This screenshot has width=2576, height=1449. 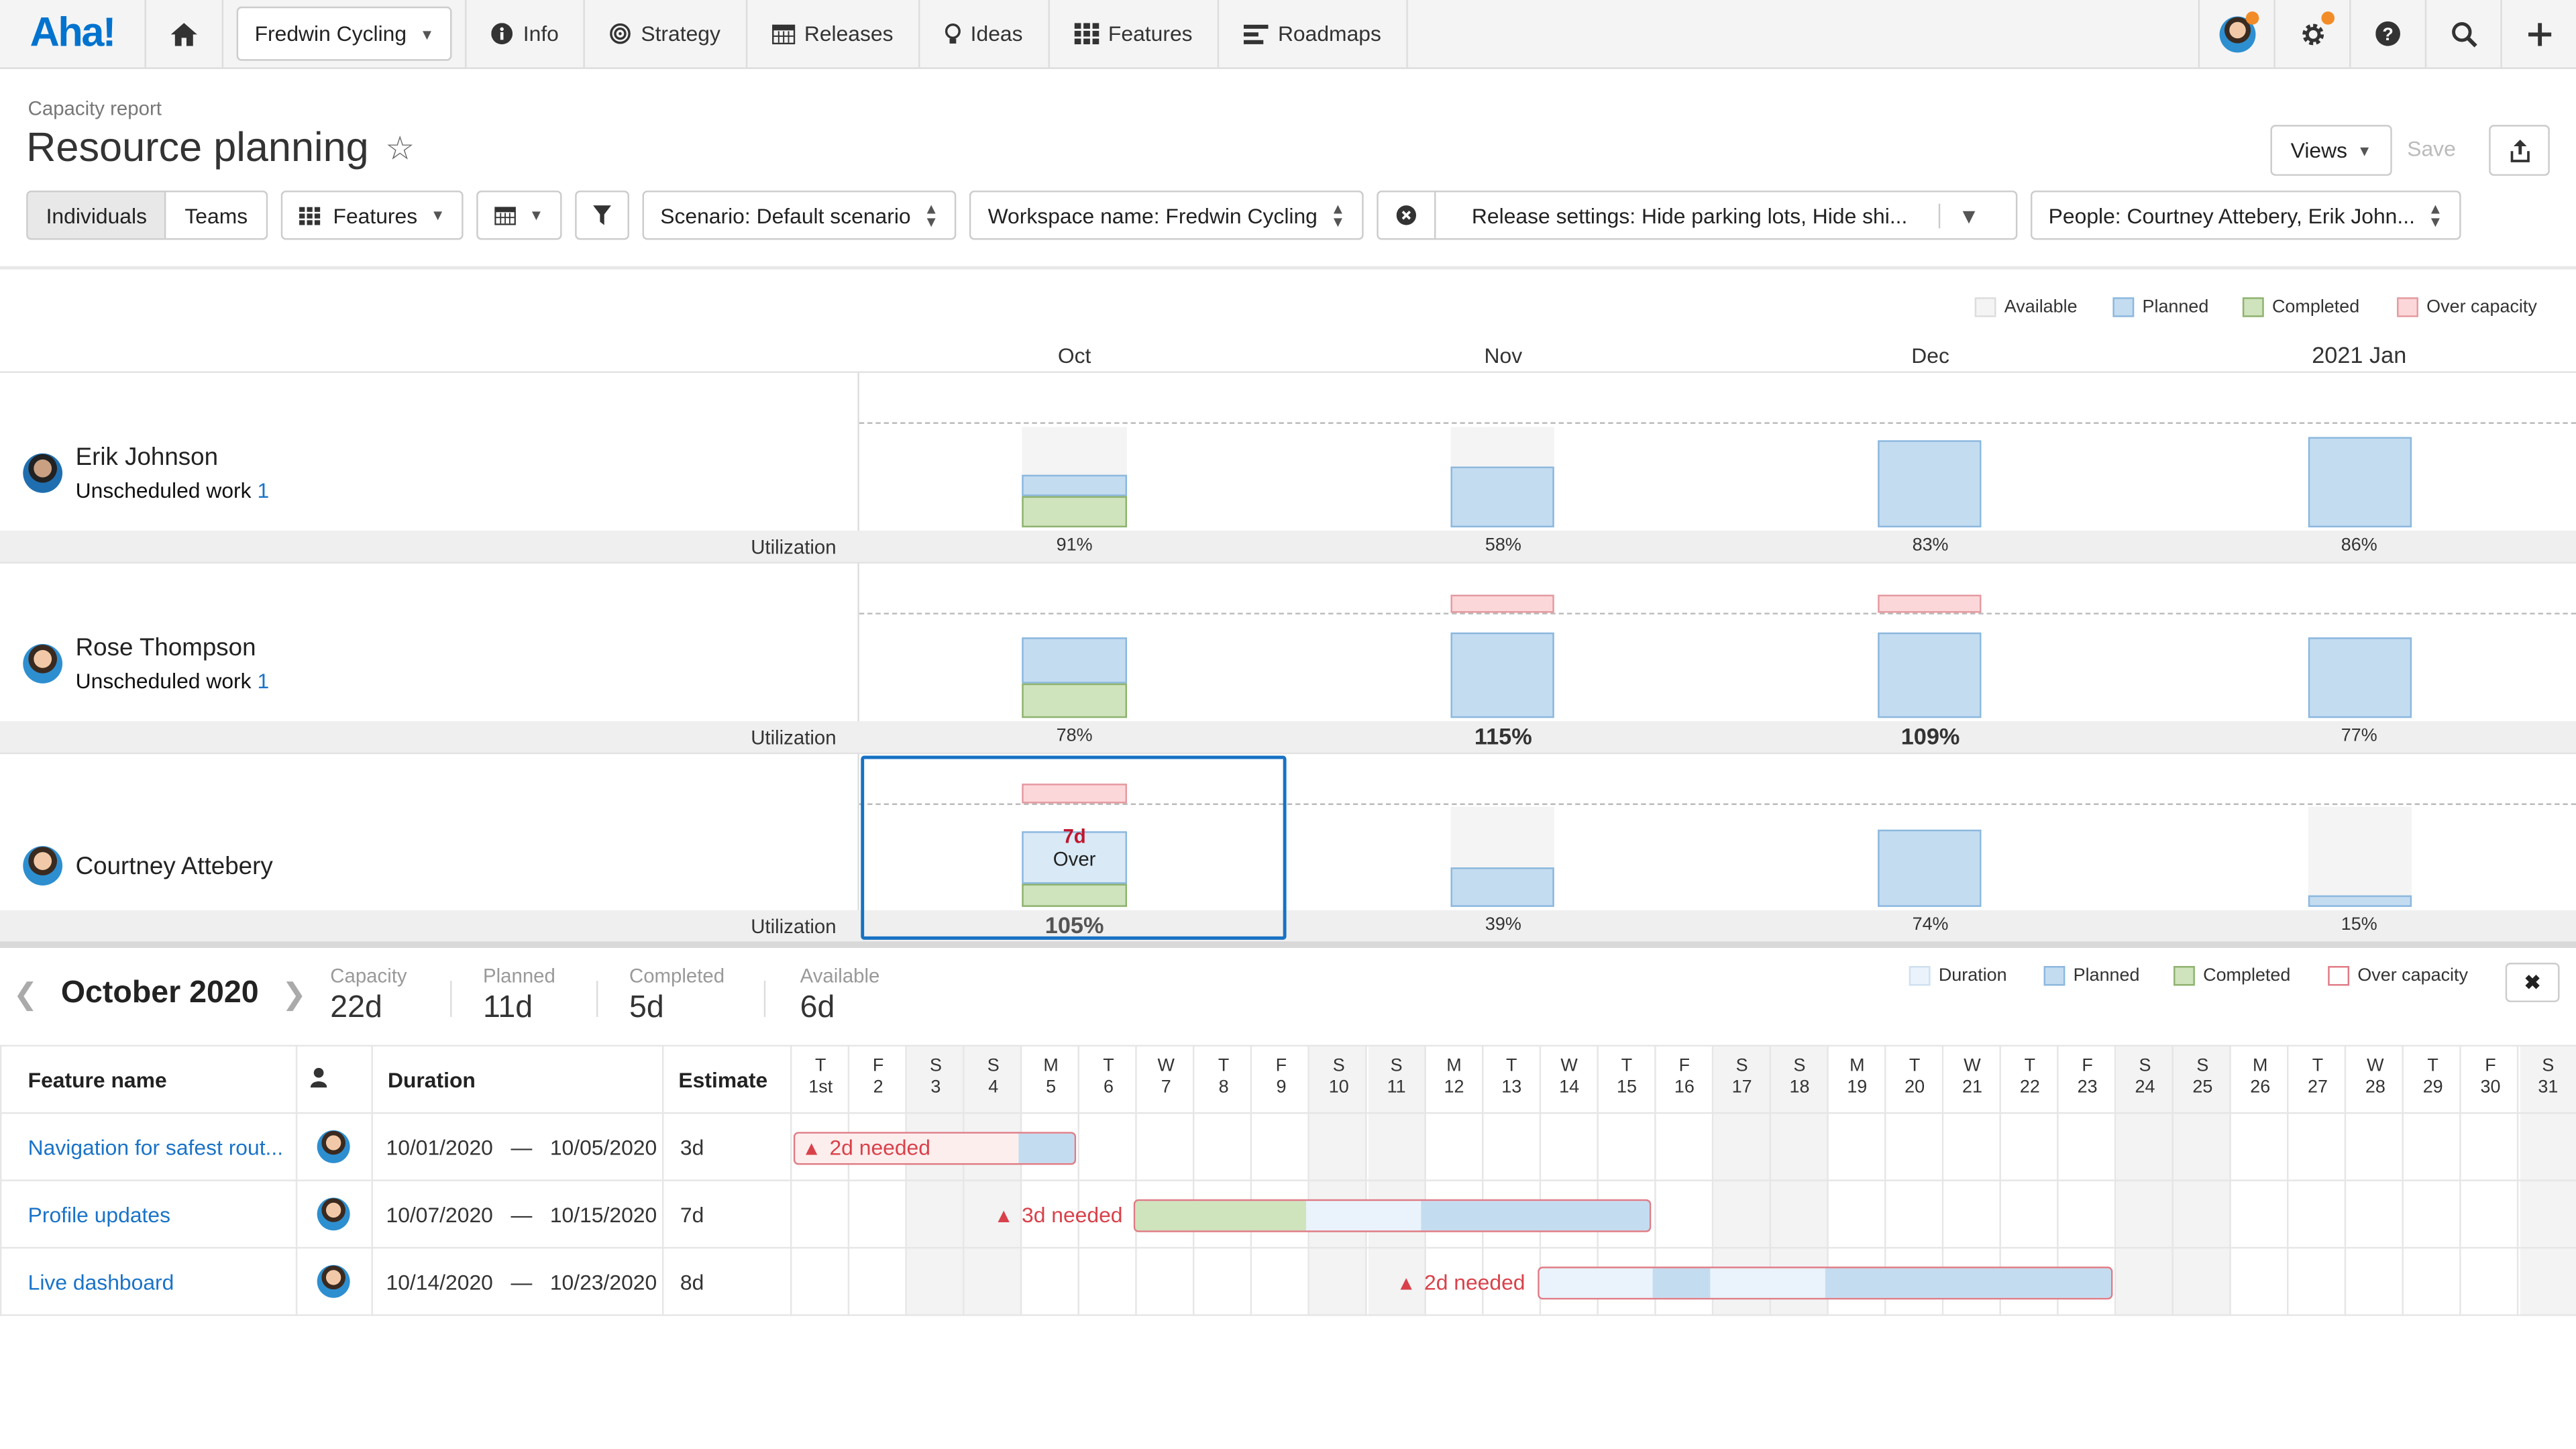 I want to click on user-menu, so click(x=2236, y=34).